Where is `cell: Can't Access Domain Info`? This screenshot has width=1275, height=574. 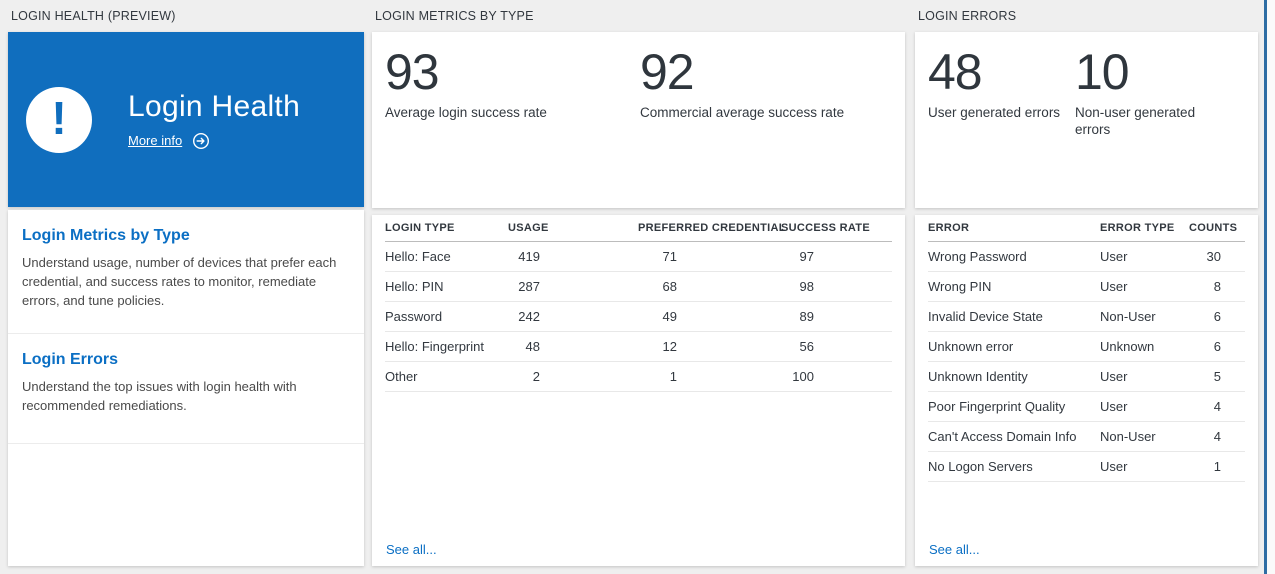 cell: Can't Access Domain Info is located at coordinates (1002, 436).